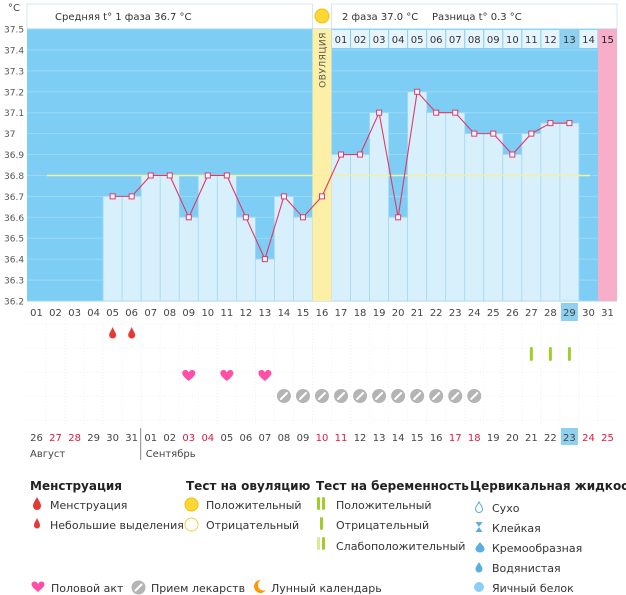 This screenshot has height=595, width=626. I want to click on x-day-label: 17, so click(341, 313).